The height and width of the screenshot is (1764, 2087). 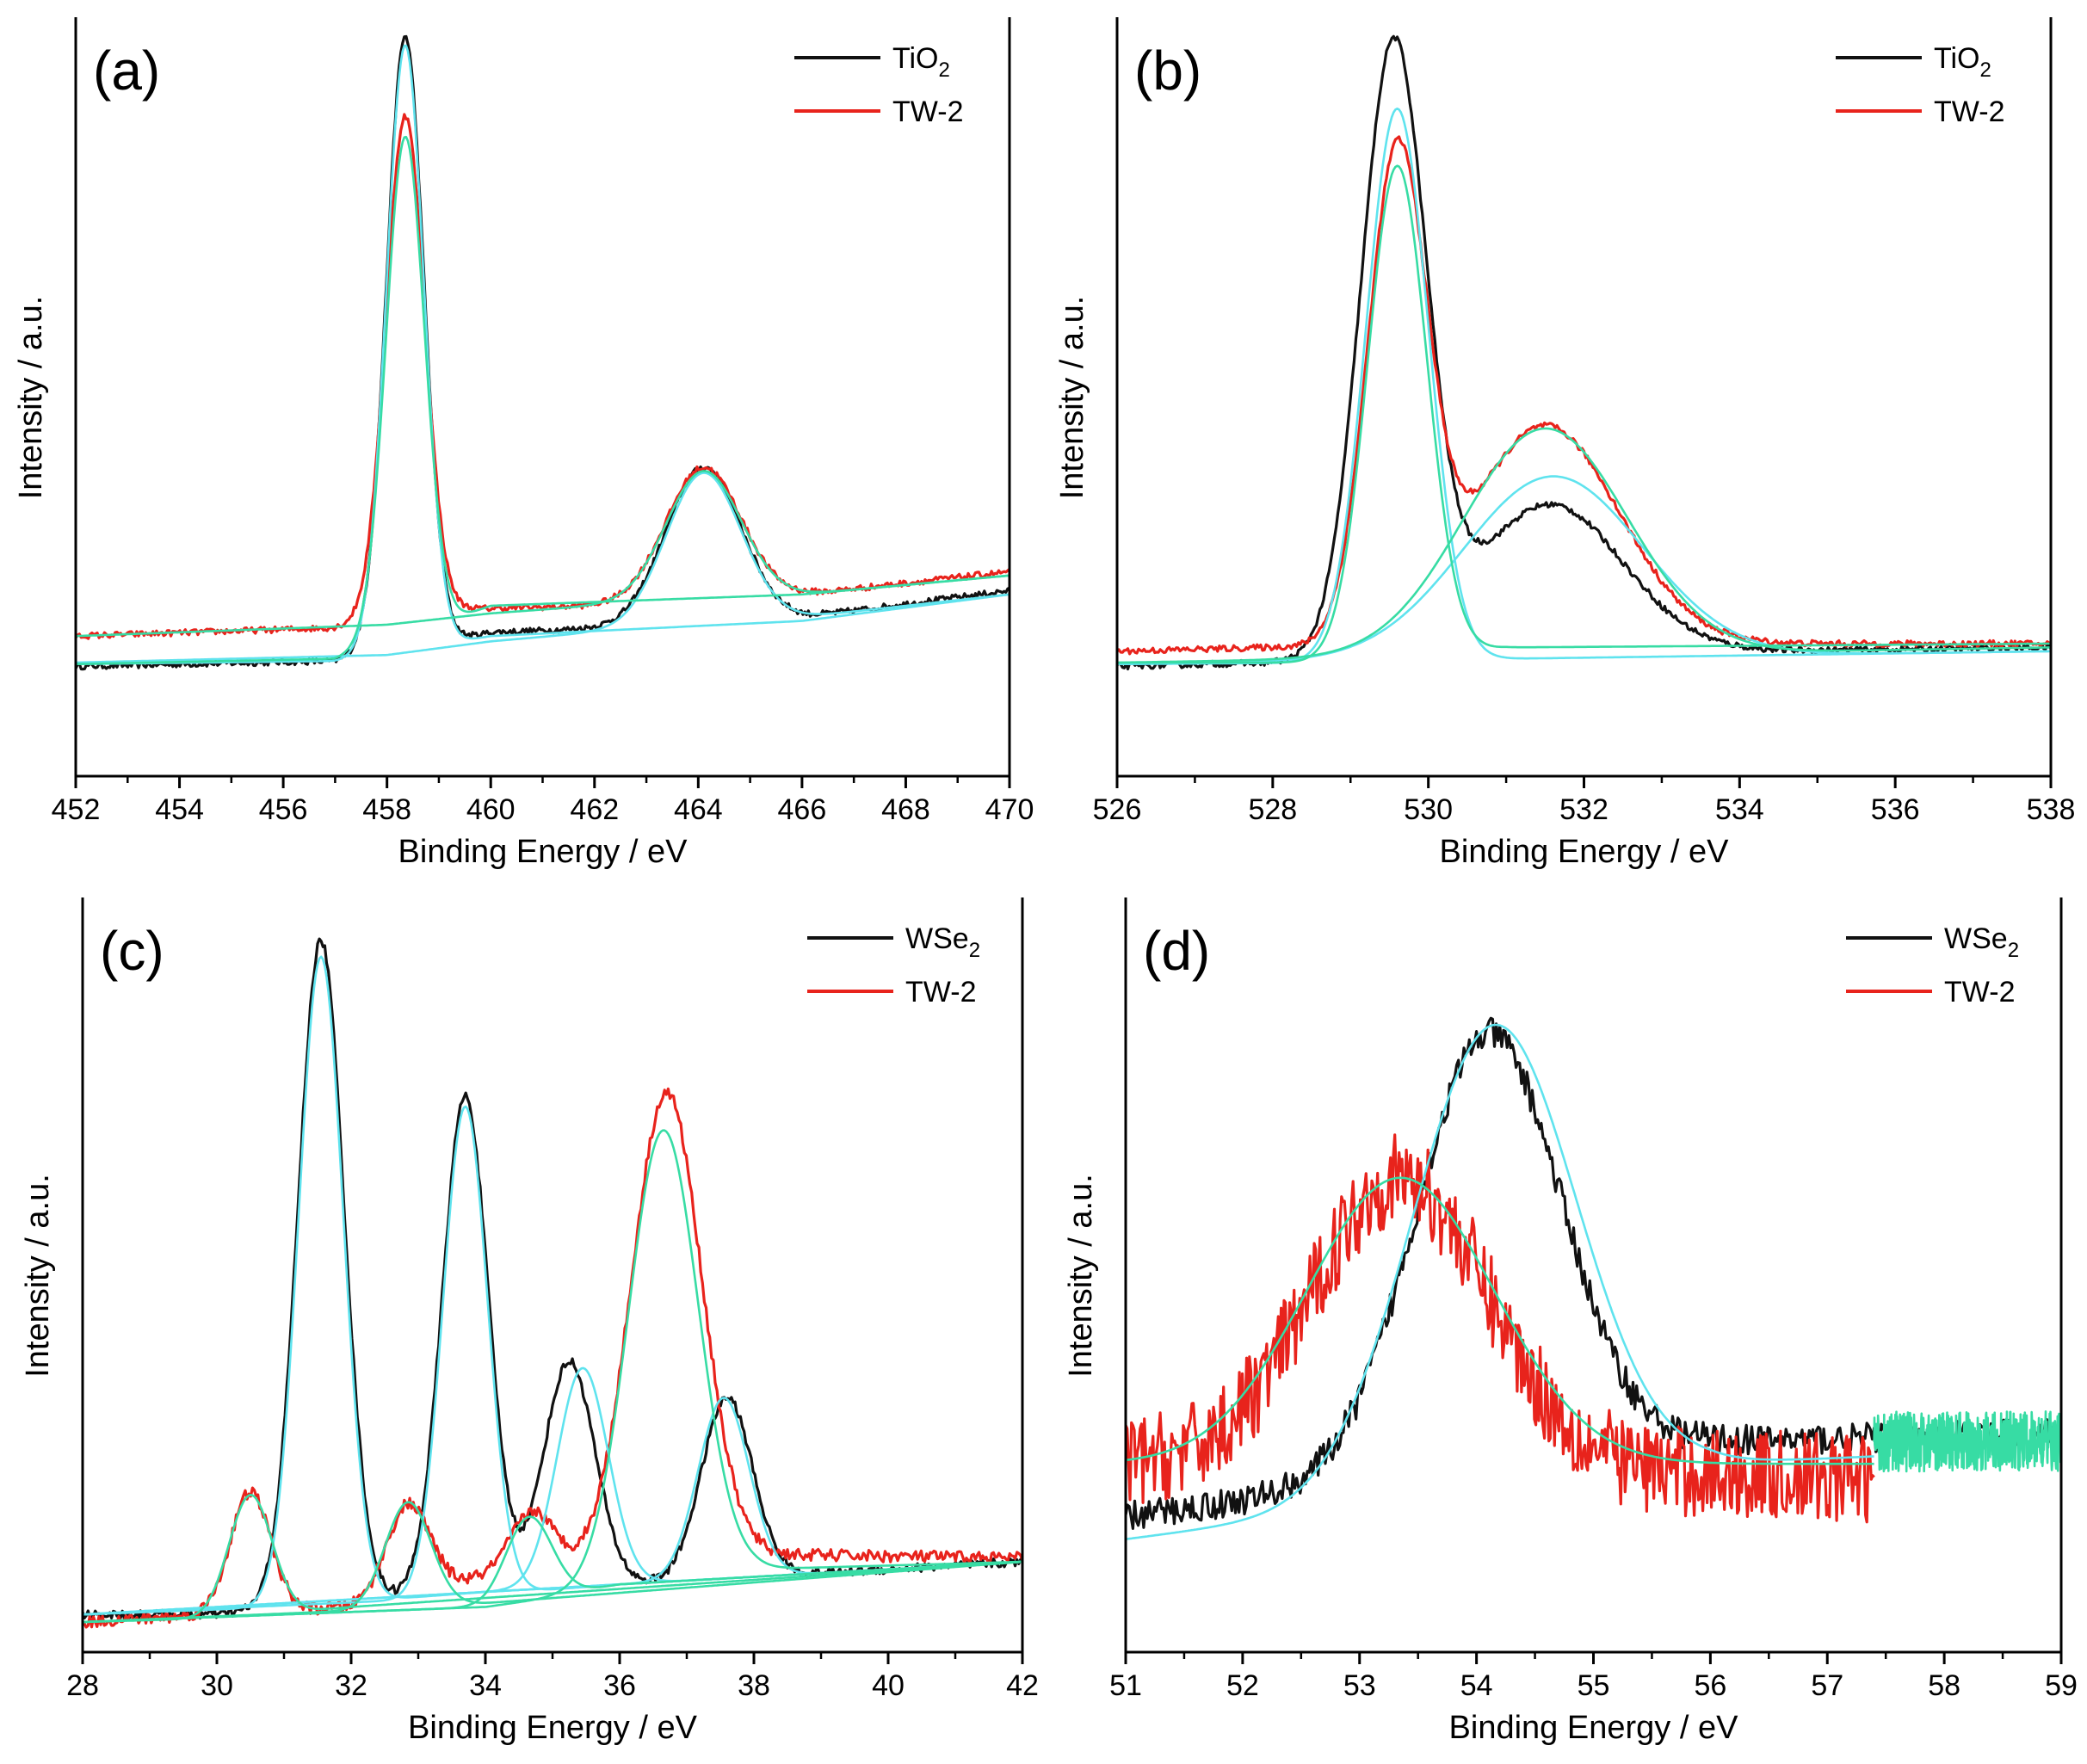 What do you see at coordinates (386, 809) in the screenshot?
I see `x-tick-label: 458` at bounding box center [386, 809].